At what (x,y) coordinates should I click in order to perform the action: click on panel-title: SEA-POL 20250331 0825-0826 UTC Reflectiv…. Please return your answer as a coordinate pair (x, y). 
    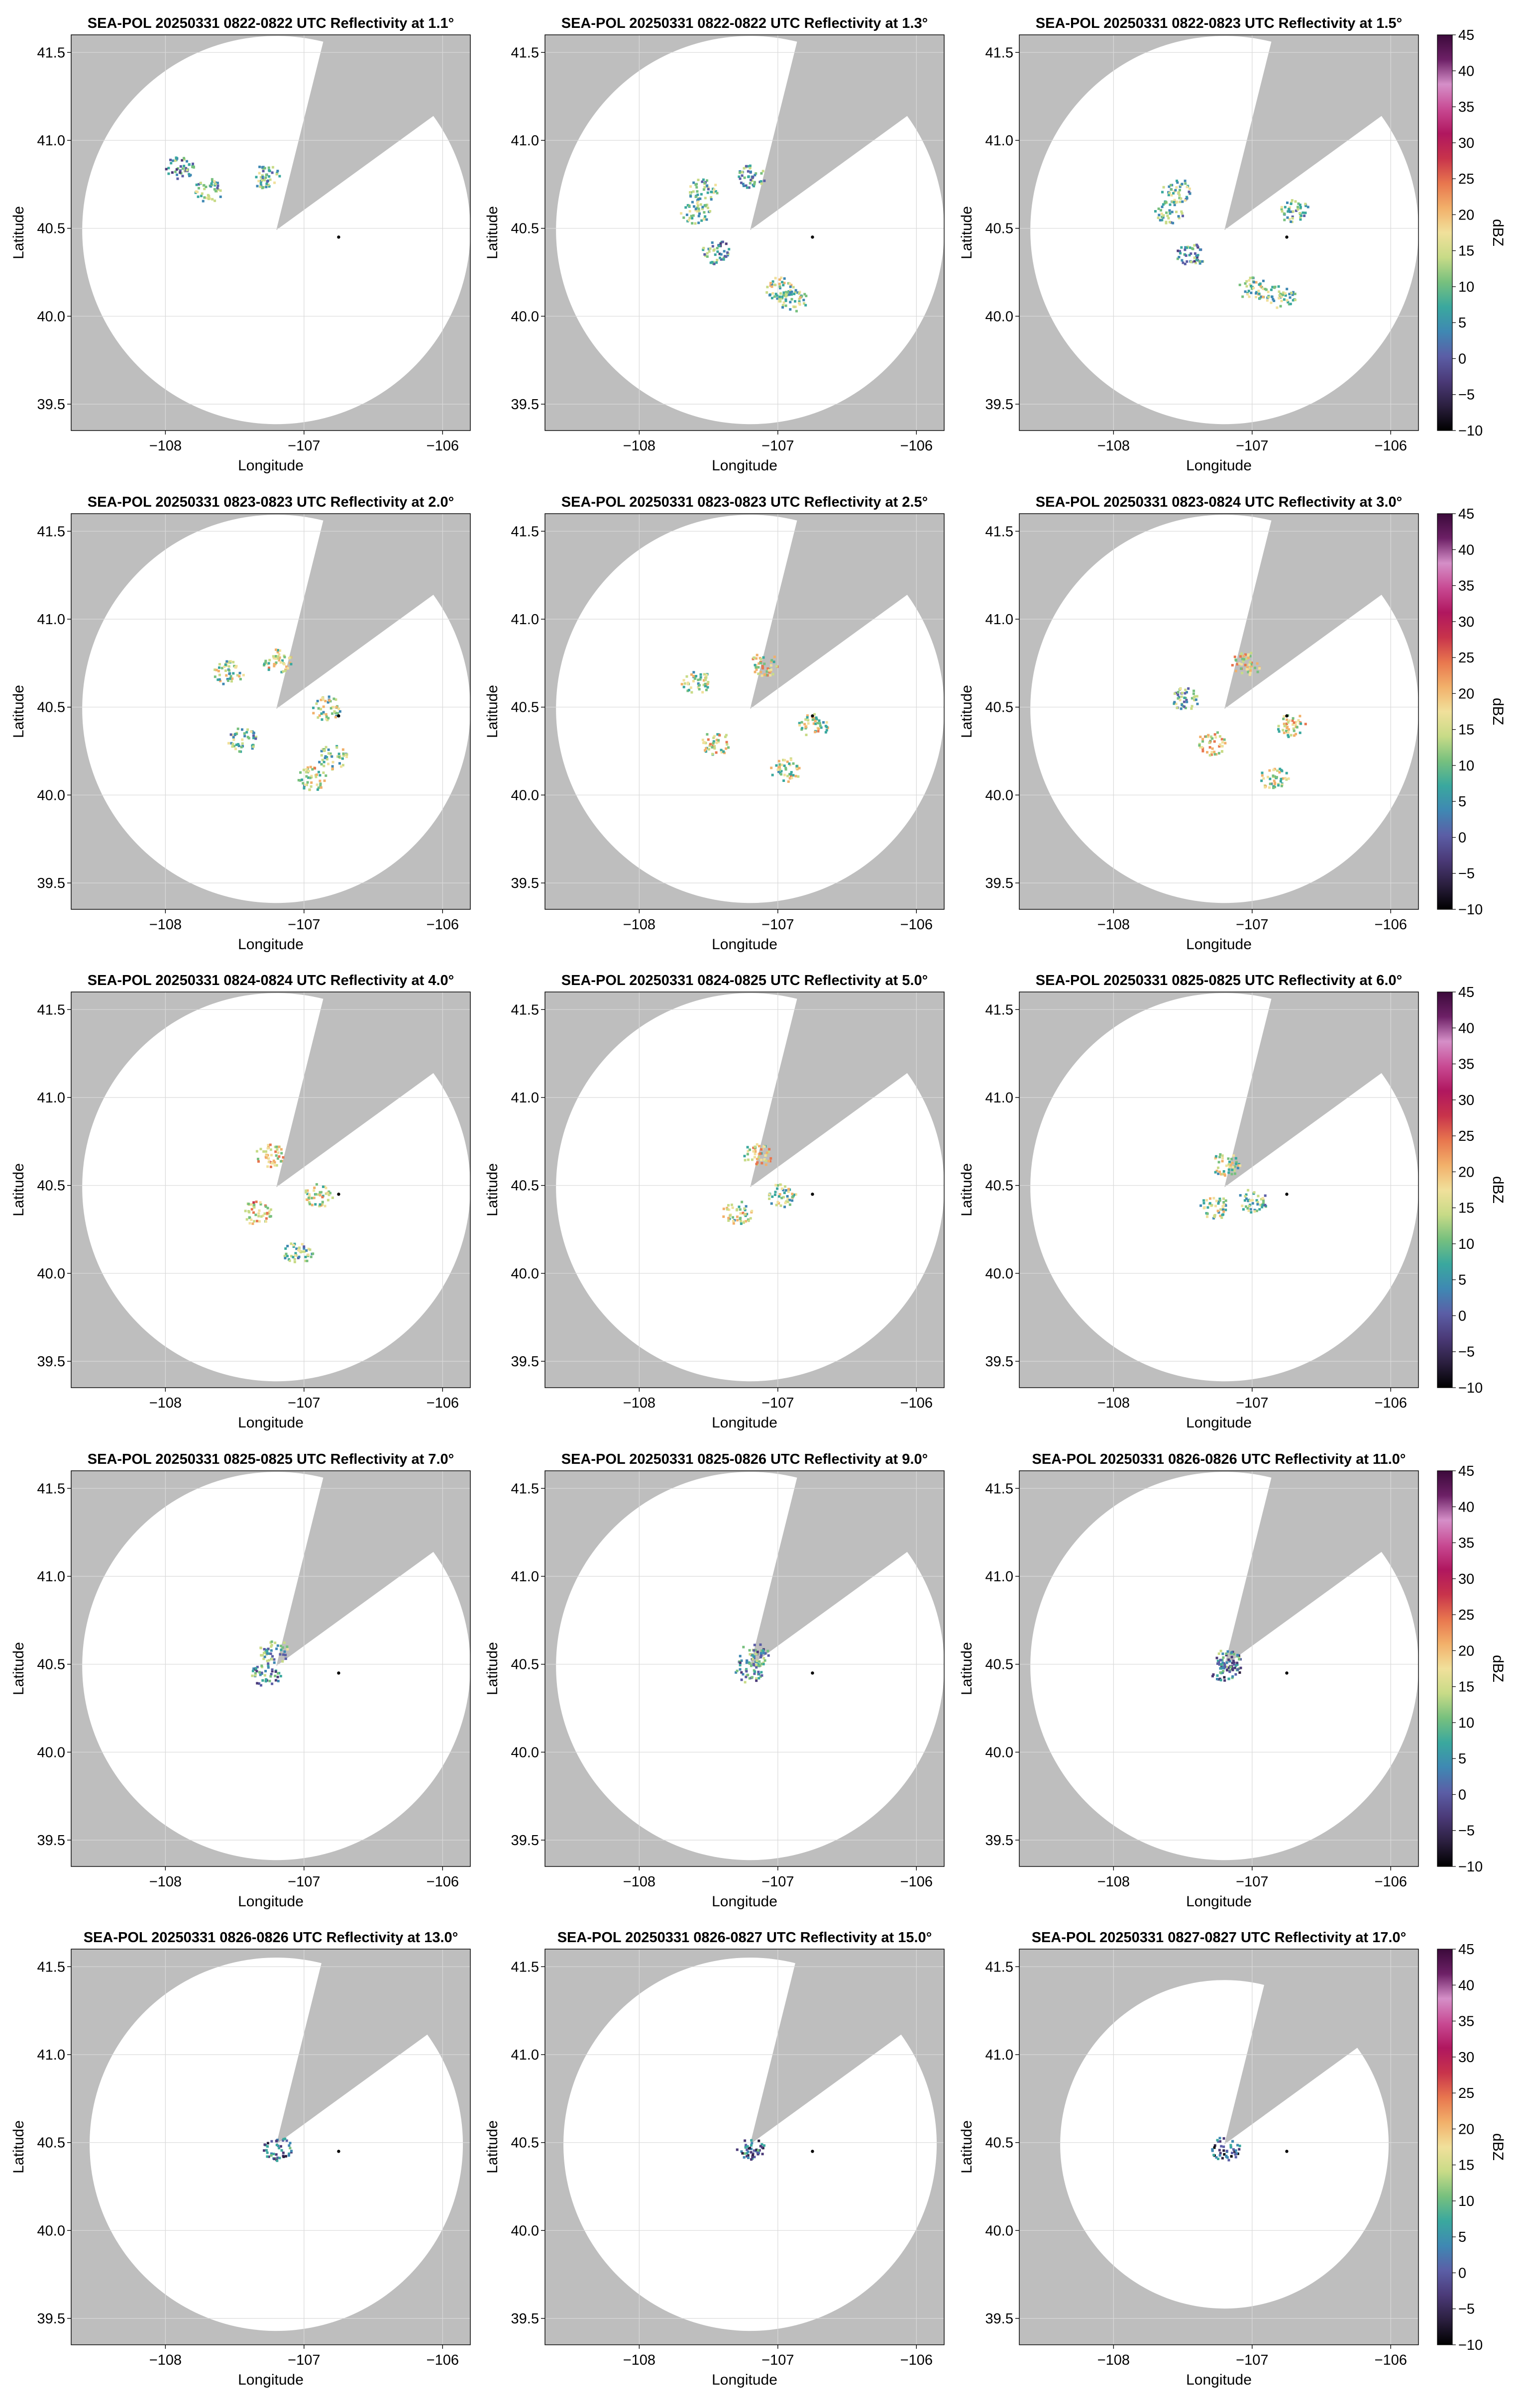
    Looking at the image, I should click on (744, 1459).